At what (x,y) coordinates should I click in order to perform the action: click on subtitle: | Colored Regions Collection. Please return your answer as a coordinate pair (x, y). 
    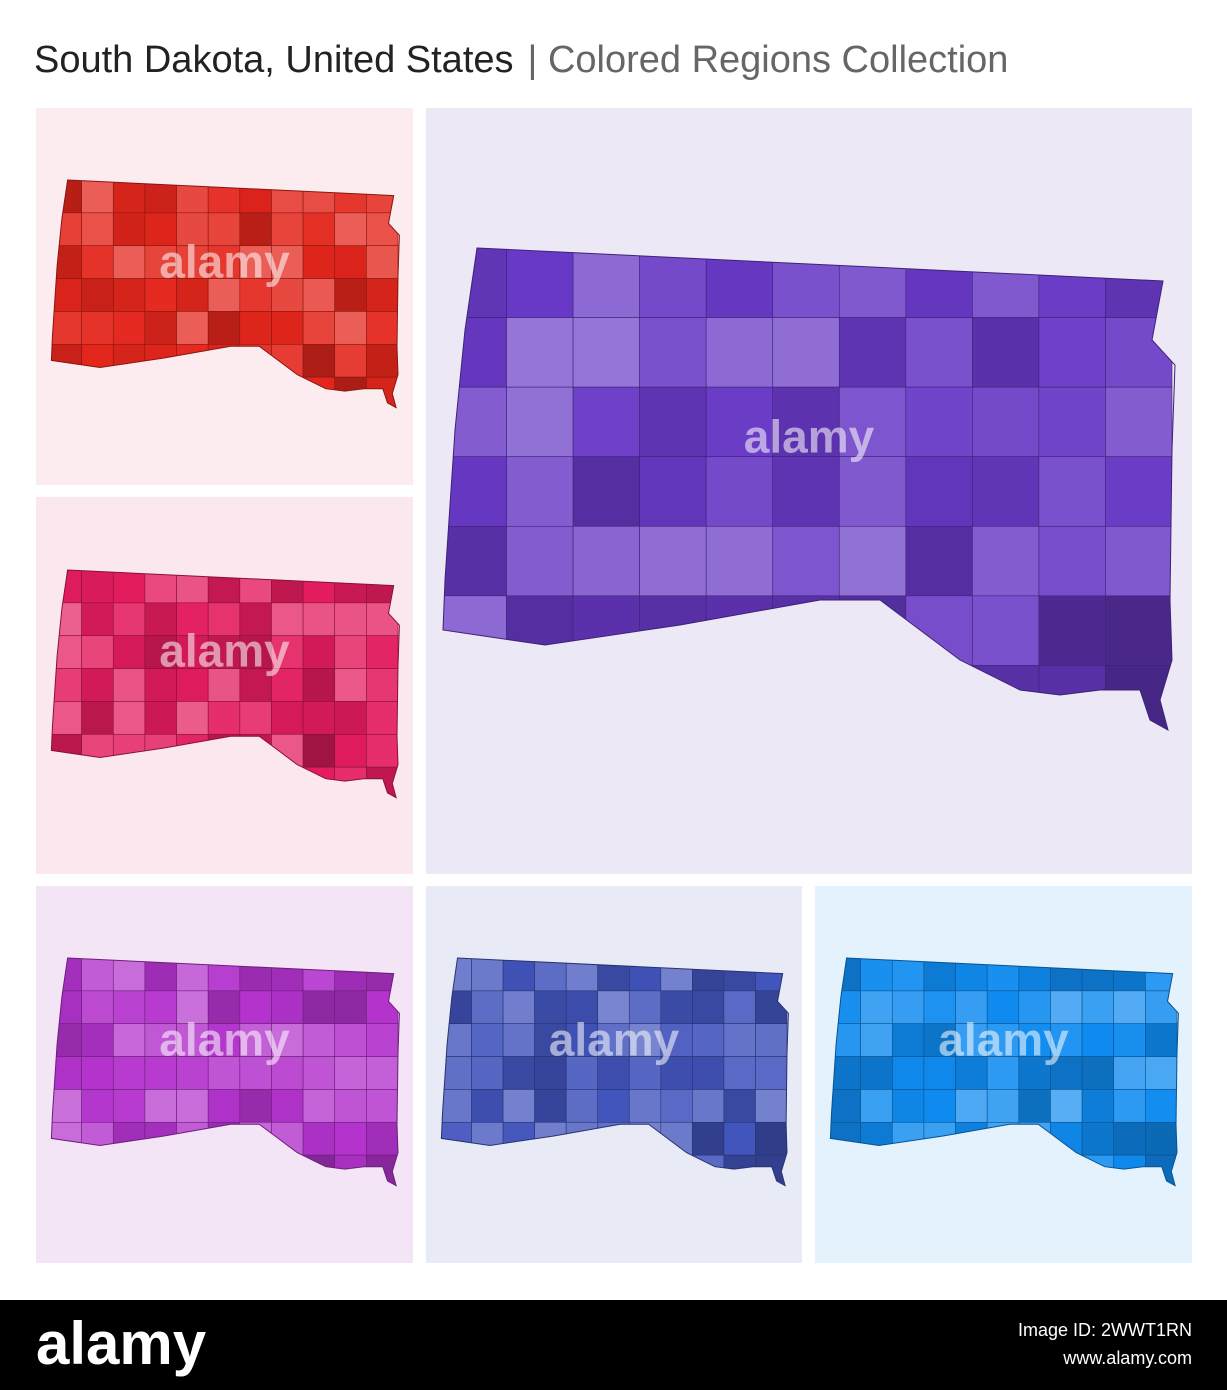
    Looking at the image, I should click on (768, 60).